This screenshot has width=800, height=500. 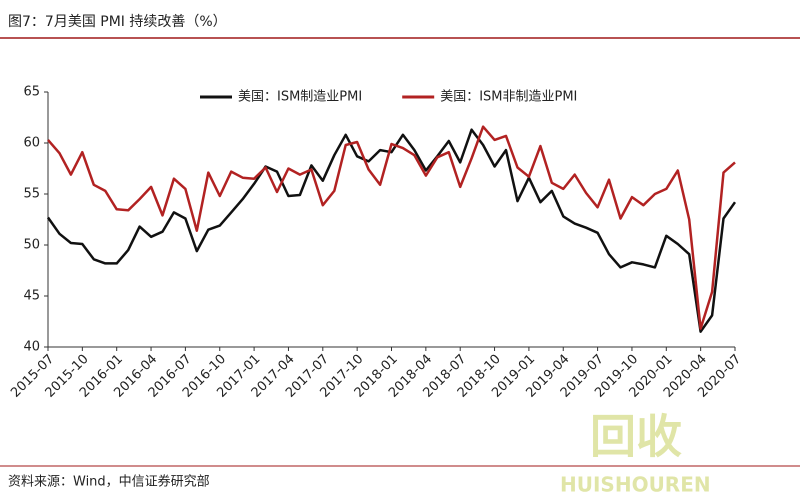 What do you see at coordinates (31, 143) in the screenshot?
I see `y-tick-label: 60` at bounding box center [31, 143].